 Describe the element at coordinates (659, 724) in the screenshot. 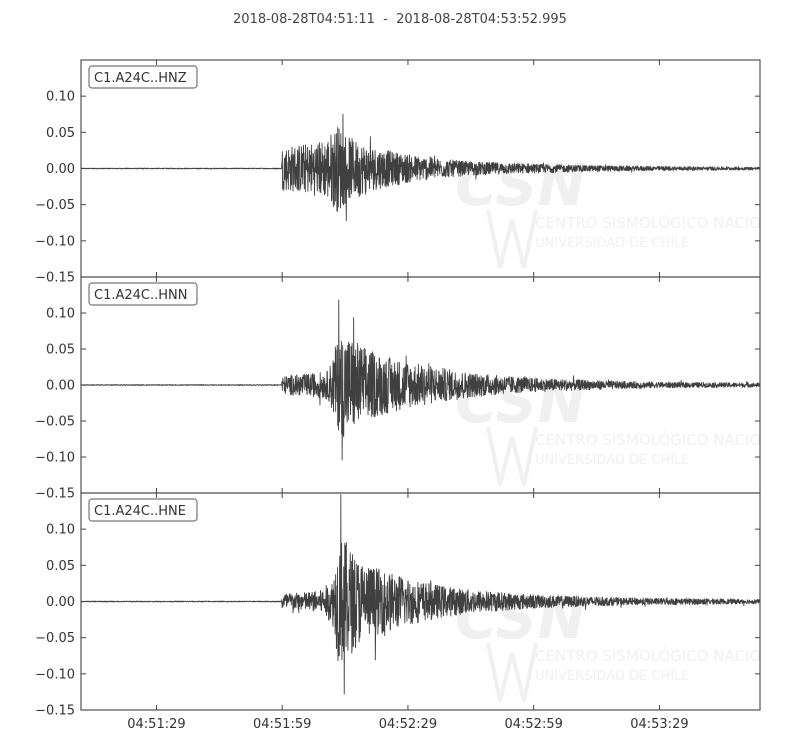

I see `x-tick-label: 04:53:29` at that location.